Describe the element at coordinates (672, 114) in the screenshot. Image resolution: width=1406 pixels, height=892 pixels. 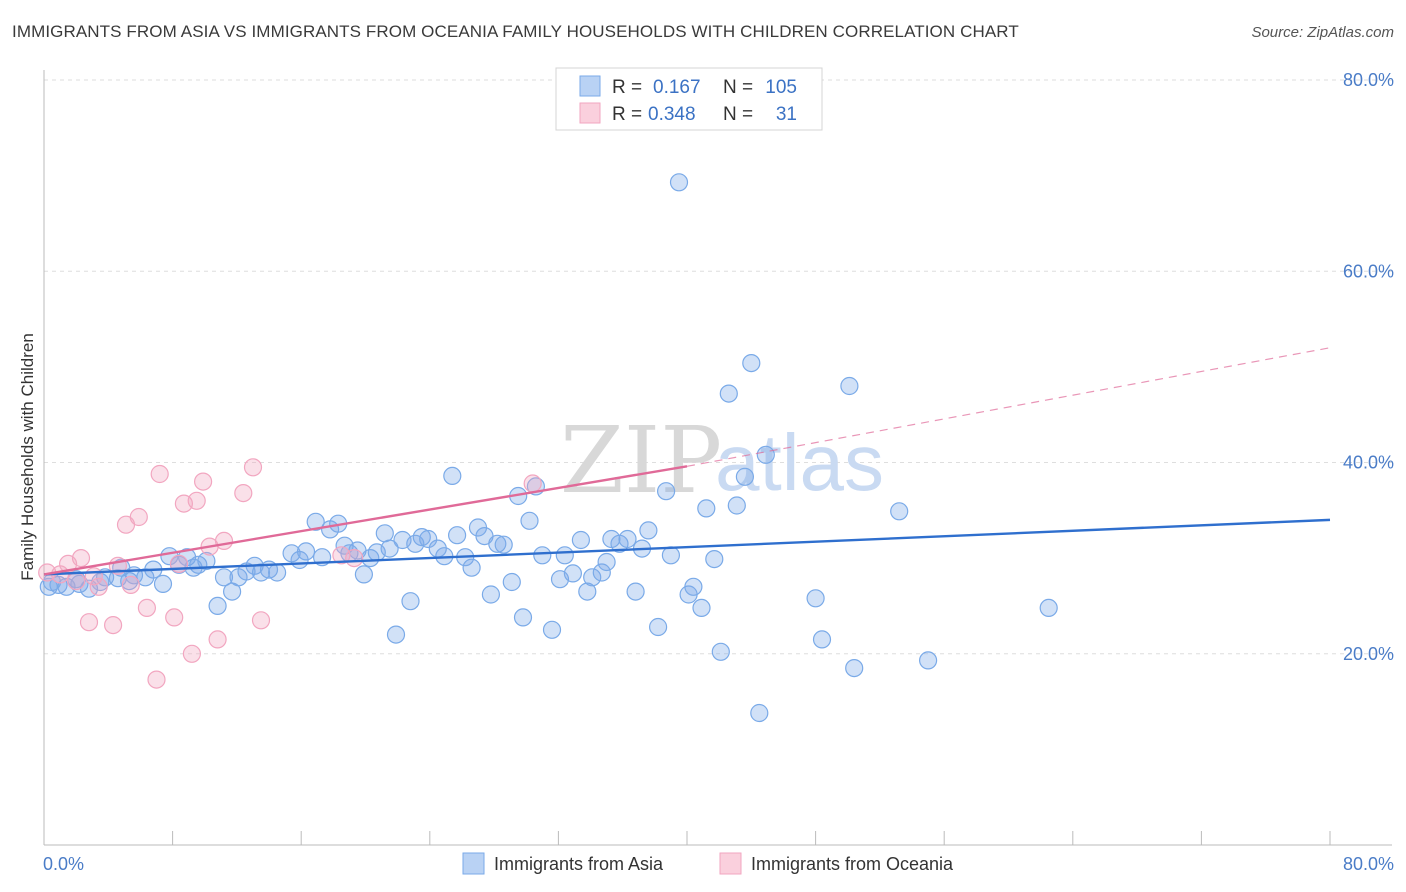
I see `legend-r-value-oceania: 0.348` at that location.